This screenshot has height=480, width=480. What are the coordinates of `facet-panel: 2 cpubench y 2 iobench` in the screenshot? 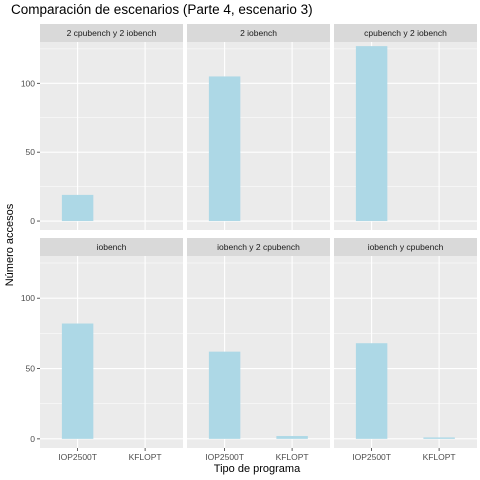 It's located at (111, 127).